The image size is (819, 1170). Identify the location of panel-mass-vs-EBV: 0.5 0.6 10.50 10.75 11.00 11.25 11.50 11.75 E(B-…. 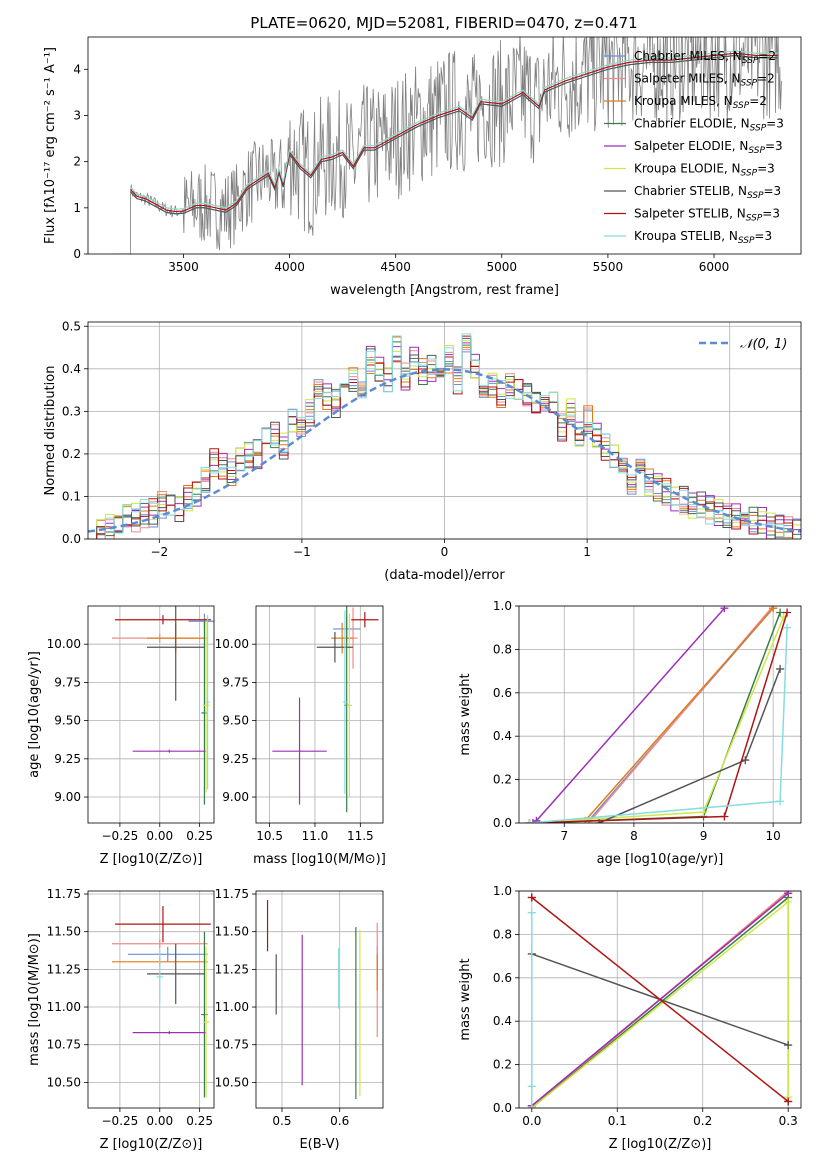
(299, 1019).